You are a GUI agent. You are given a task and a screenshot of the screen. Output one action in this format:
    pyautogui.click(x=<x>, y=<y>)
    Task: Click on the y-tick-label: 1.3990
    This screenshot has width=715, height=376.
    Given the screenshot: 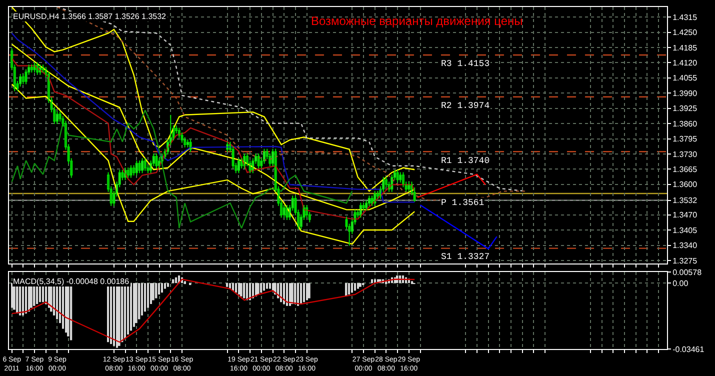 What is the action you would take?
    pyautogui.click(x=685, y=93)
    